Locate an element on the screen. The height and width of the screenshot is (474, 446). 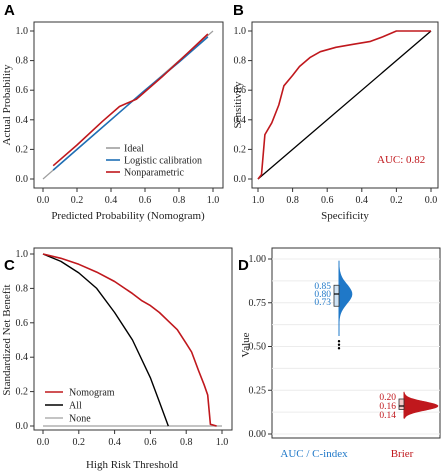
panel-c-xtick-label: 0.8 is located at coordinates (186, 442).